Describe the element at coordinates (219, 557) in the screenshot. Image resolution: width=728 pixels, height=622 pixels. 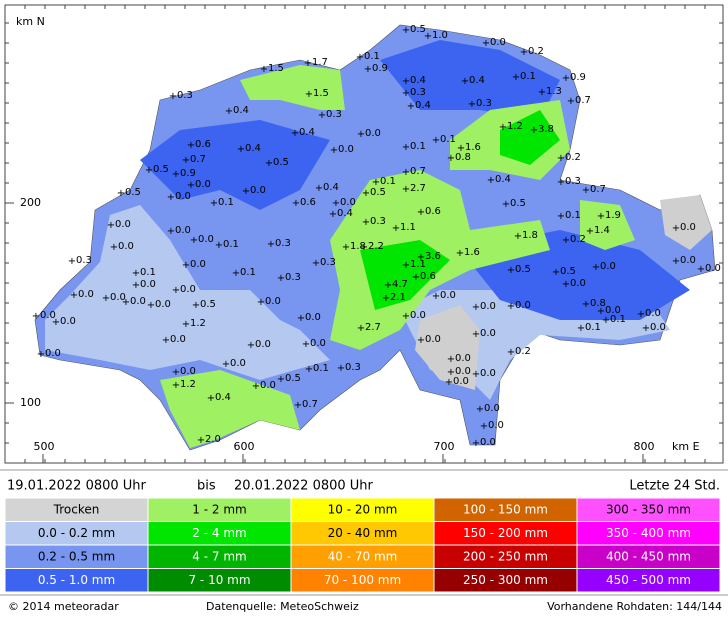
I see `legend-label: 4 - 7 mm` at that location.